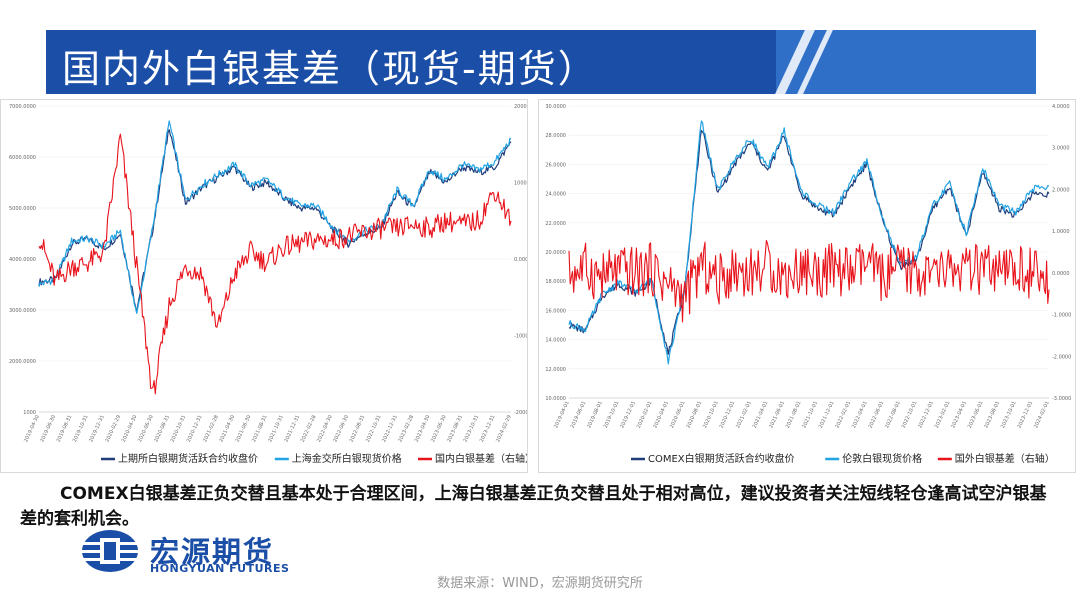  Describe the element at coordinates (22, 107) in the screenshot. I see `left-axis-tick-label: 7000.0000` at that location.